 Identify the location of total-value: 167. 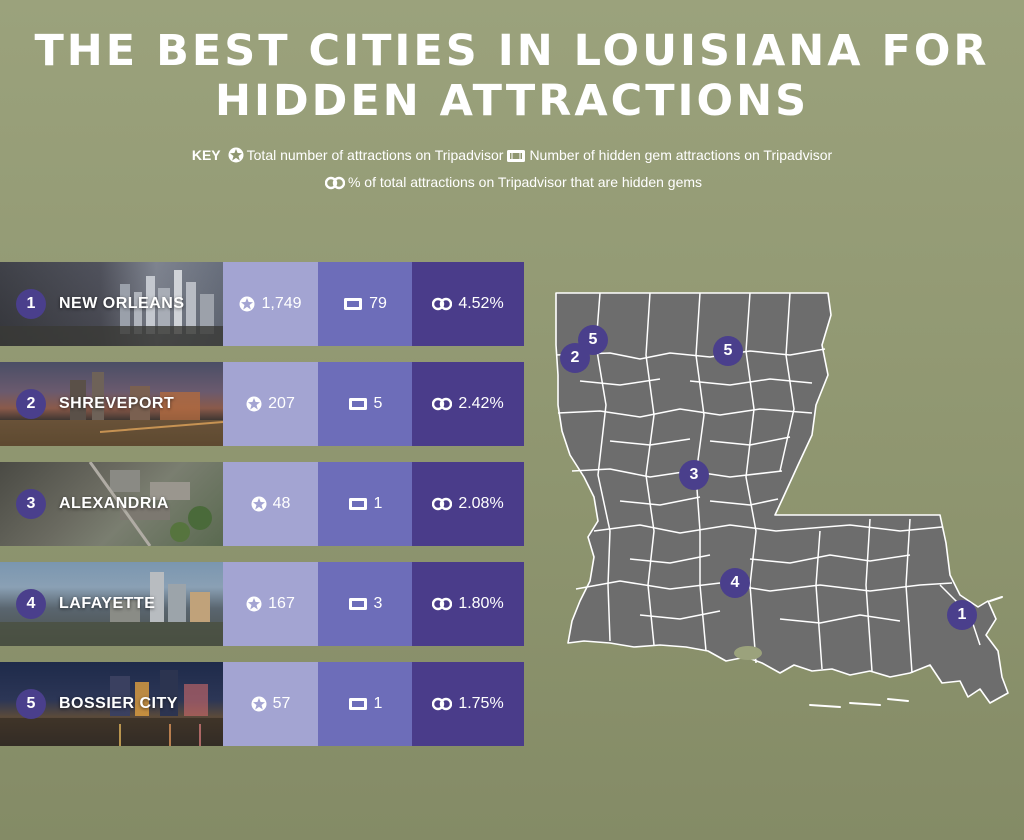
(281, 603).